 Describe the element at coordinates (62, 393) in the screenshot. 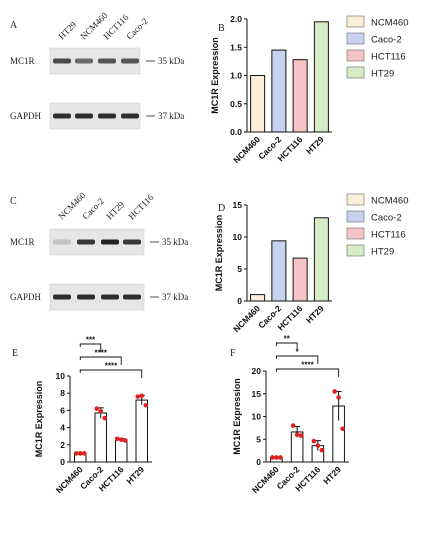

I see `y-tick-label: 8` at that location.